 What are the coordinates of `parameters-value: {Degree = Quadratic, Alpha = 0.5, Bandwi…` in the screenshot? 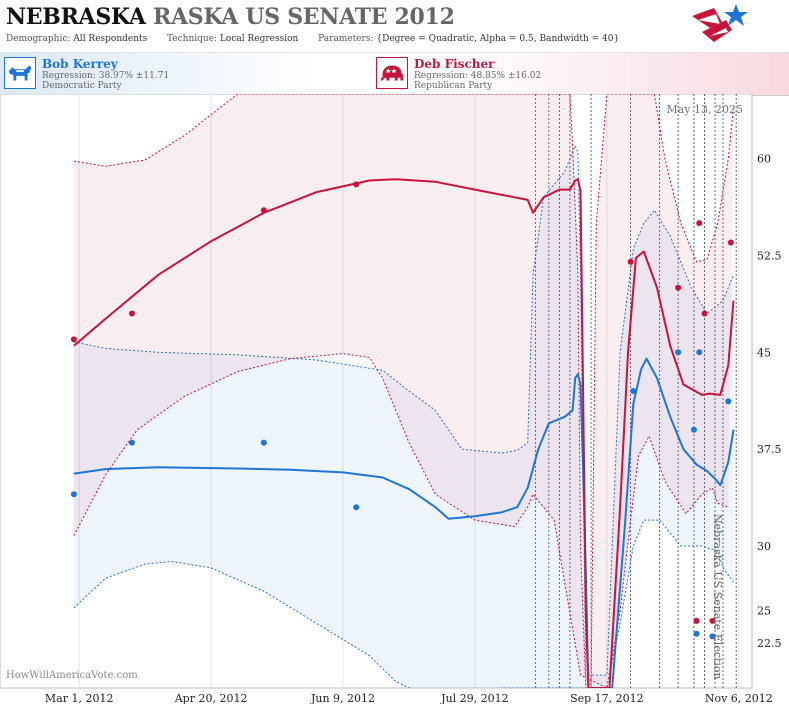 It's located at (498, 39).